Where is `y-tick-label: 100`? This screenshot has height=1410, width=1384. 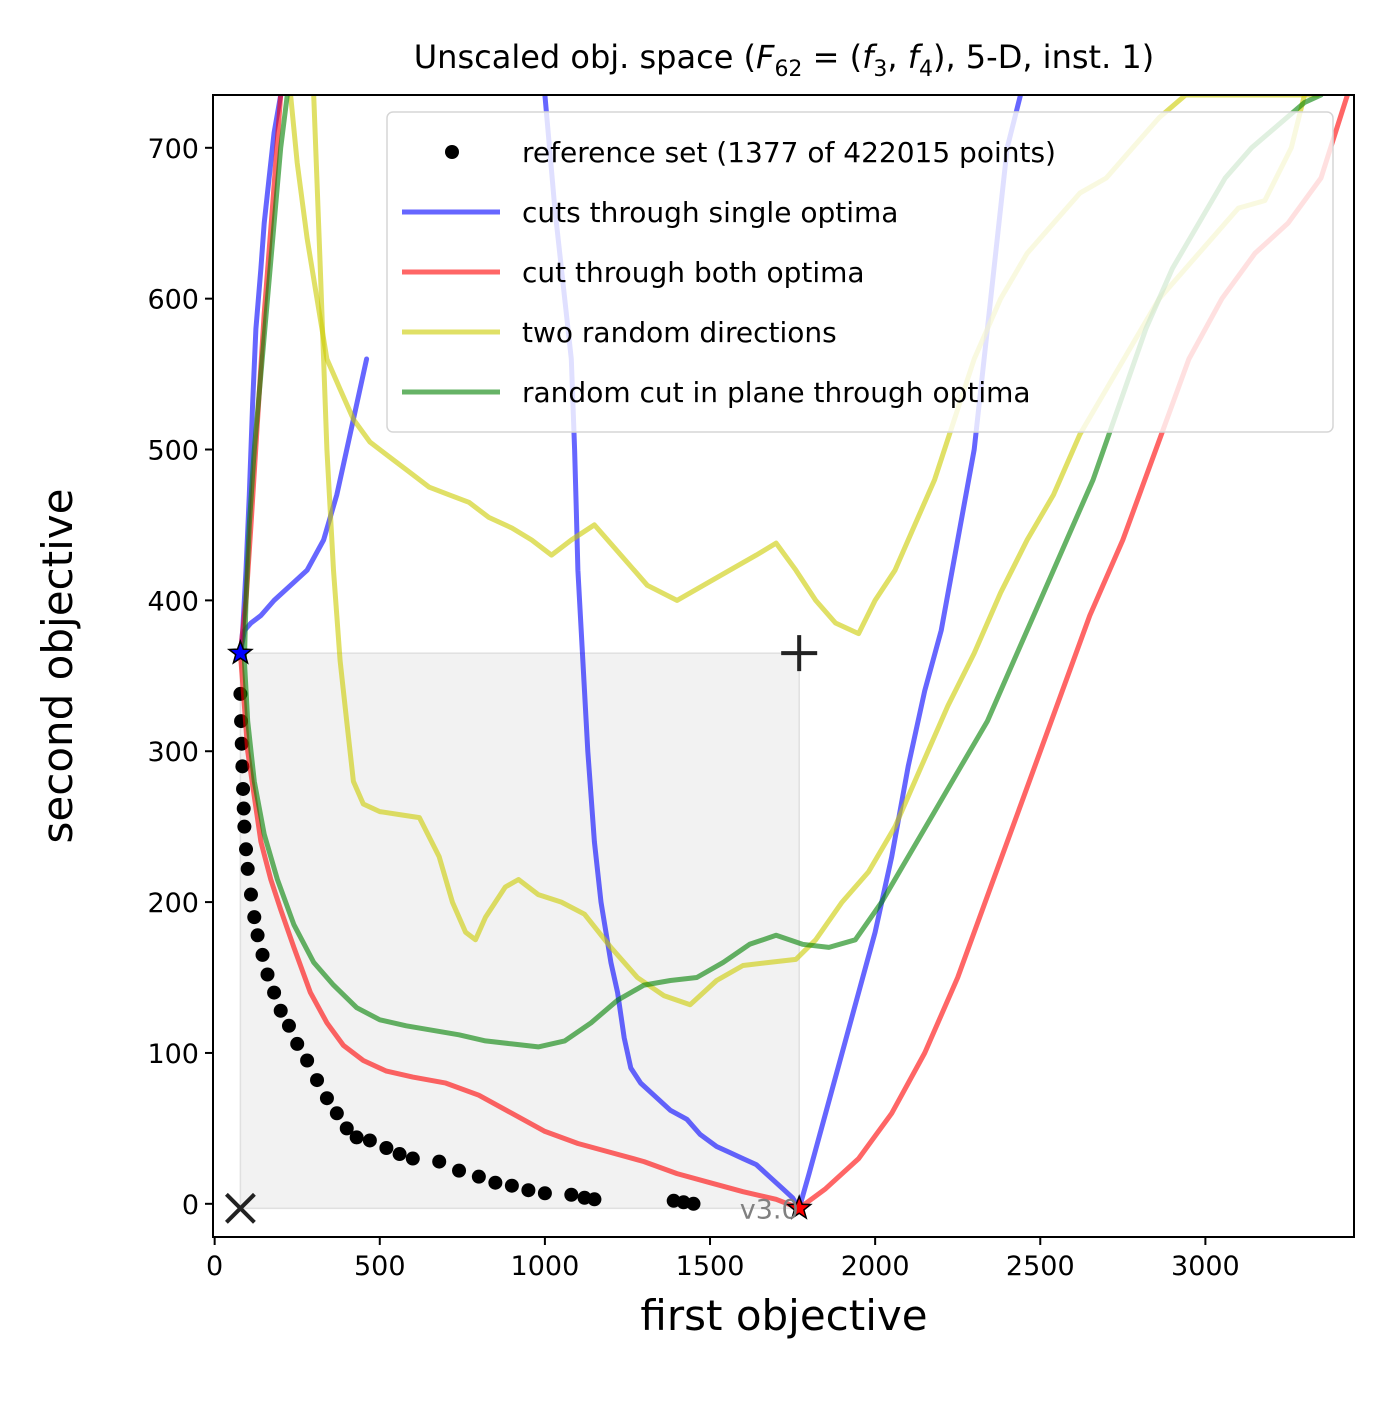
y-tick-label: 100 is located at coordinates (173, 1054).